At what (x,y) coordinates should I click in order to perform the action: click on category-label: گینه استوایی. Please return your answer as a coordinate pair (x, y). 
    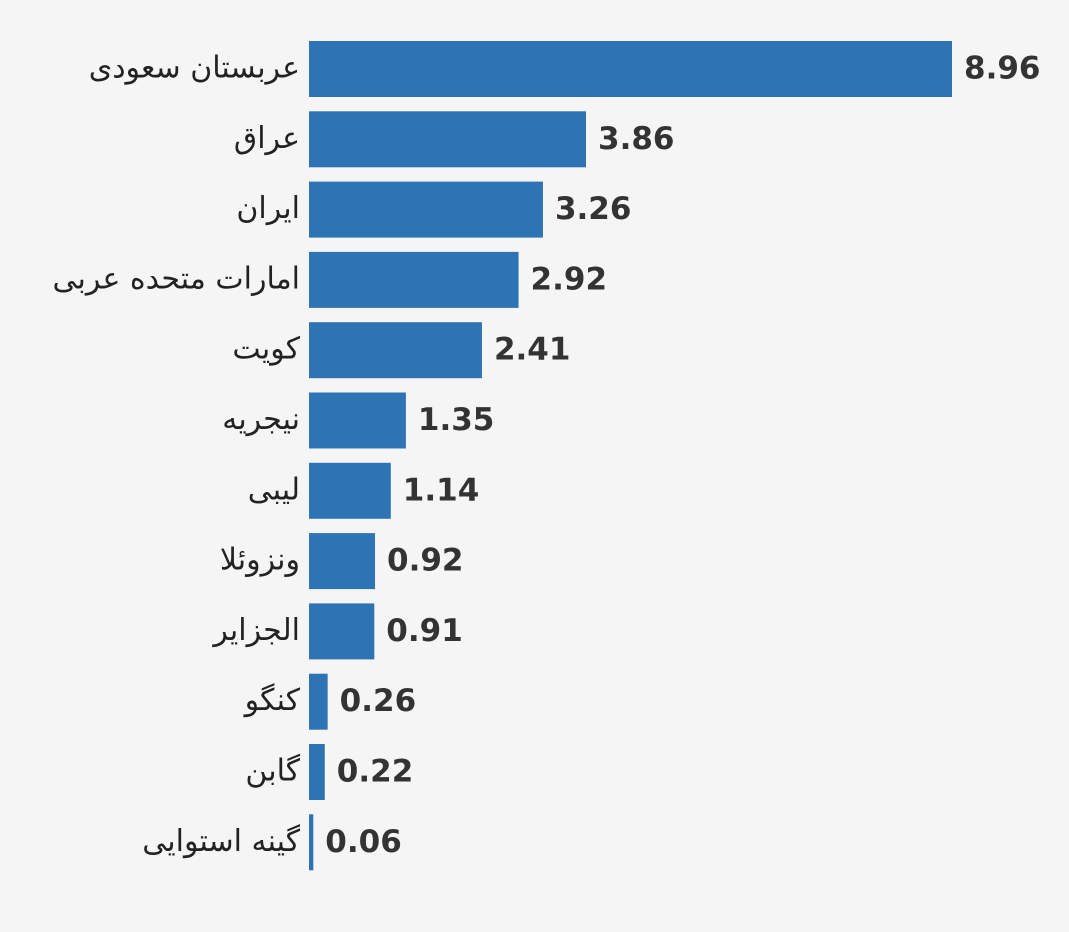
    Looking at the image, I should click on (221, 841).